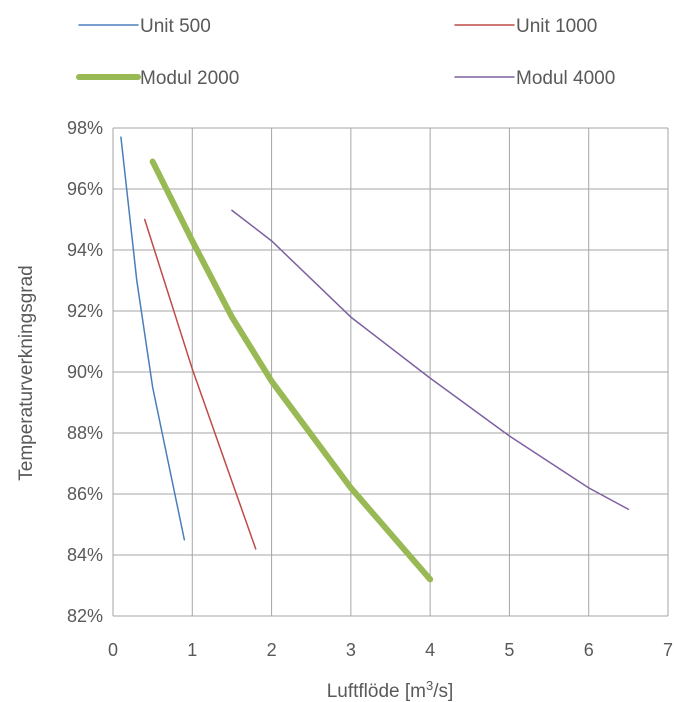 The width and height of the screenshot is (677, 702). Describe the element at coordinates (85, 616) in the screenshot. I see `y-tick-label: 82%` at that location.